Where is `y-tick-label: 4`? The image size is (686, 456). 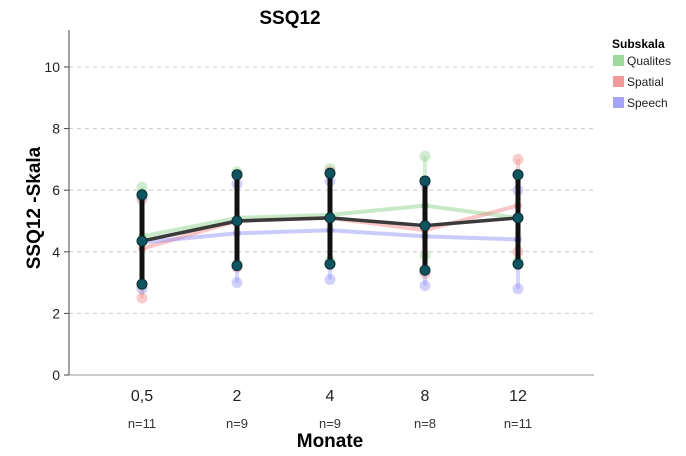
y-tick-label: 4 is located at coordinates (56, 252).